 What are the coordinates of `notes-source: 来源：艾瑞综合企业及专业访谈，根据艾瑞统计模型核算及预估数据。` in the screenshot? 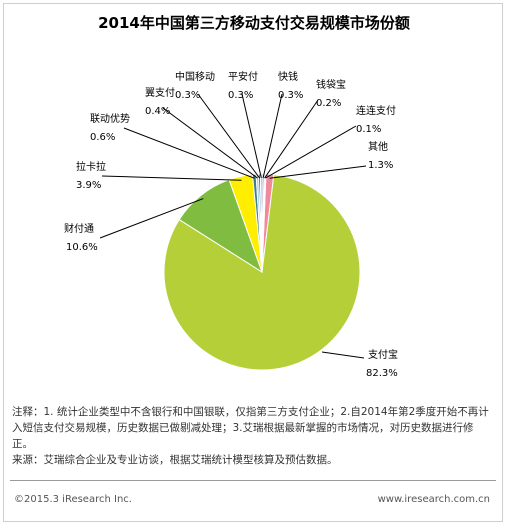 It's located at (175, 460).